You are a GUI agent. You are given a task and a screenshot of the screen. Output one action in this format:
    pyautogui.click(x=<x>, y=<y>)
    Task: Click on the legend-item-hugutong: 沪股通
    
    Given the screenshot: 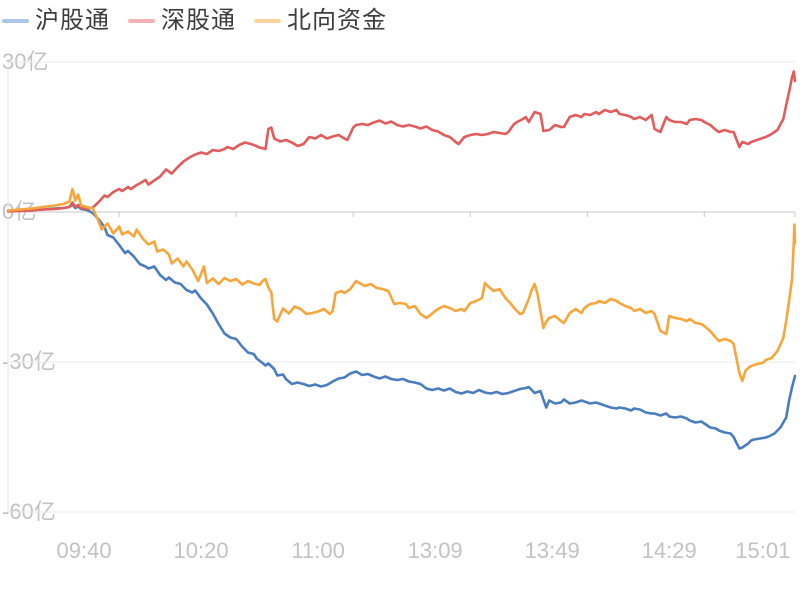 What is the action you would take?
    pyautogui.click(x=56, y=21)
    